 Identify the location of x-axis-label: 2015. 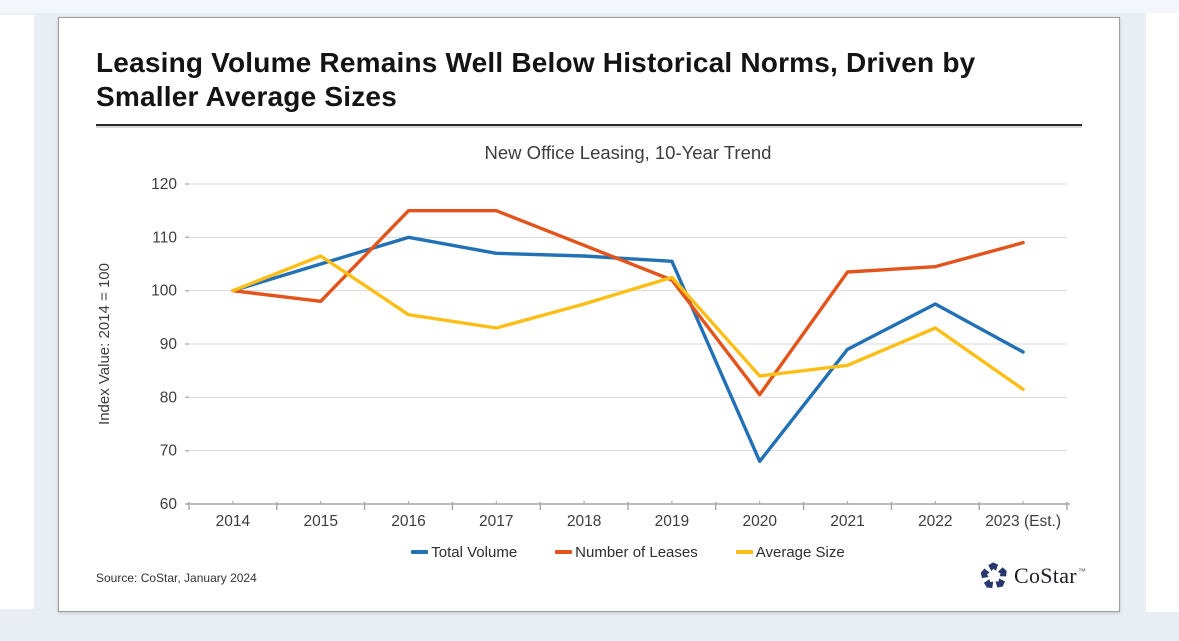
(320, 521).